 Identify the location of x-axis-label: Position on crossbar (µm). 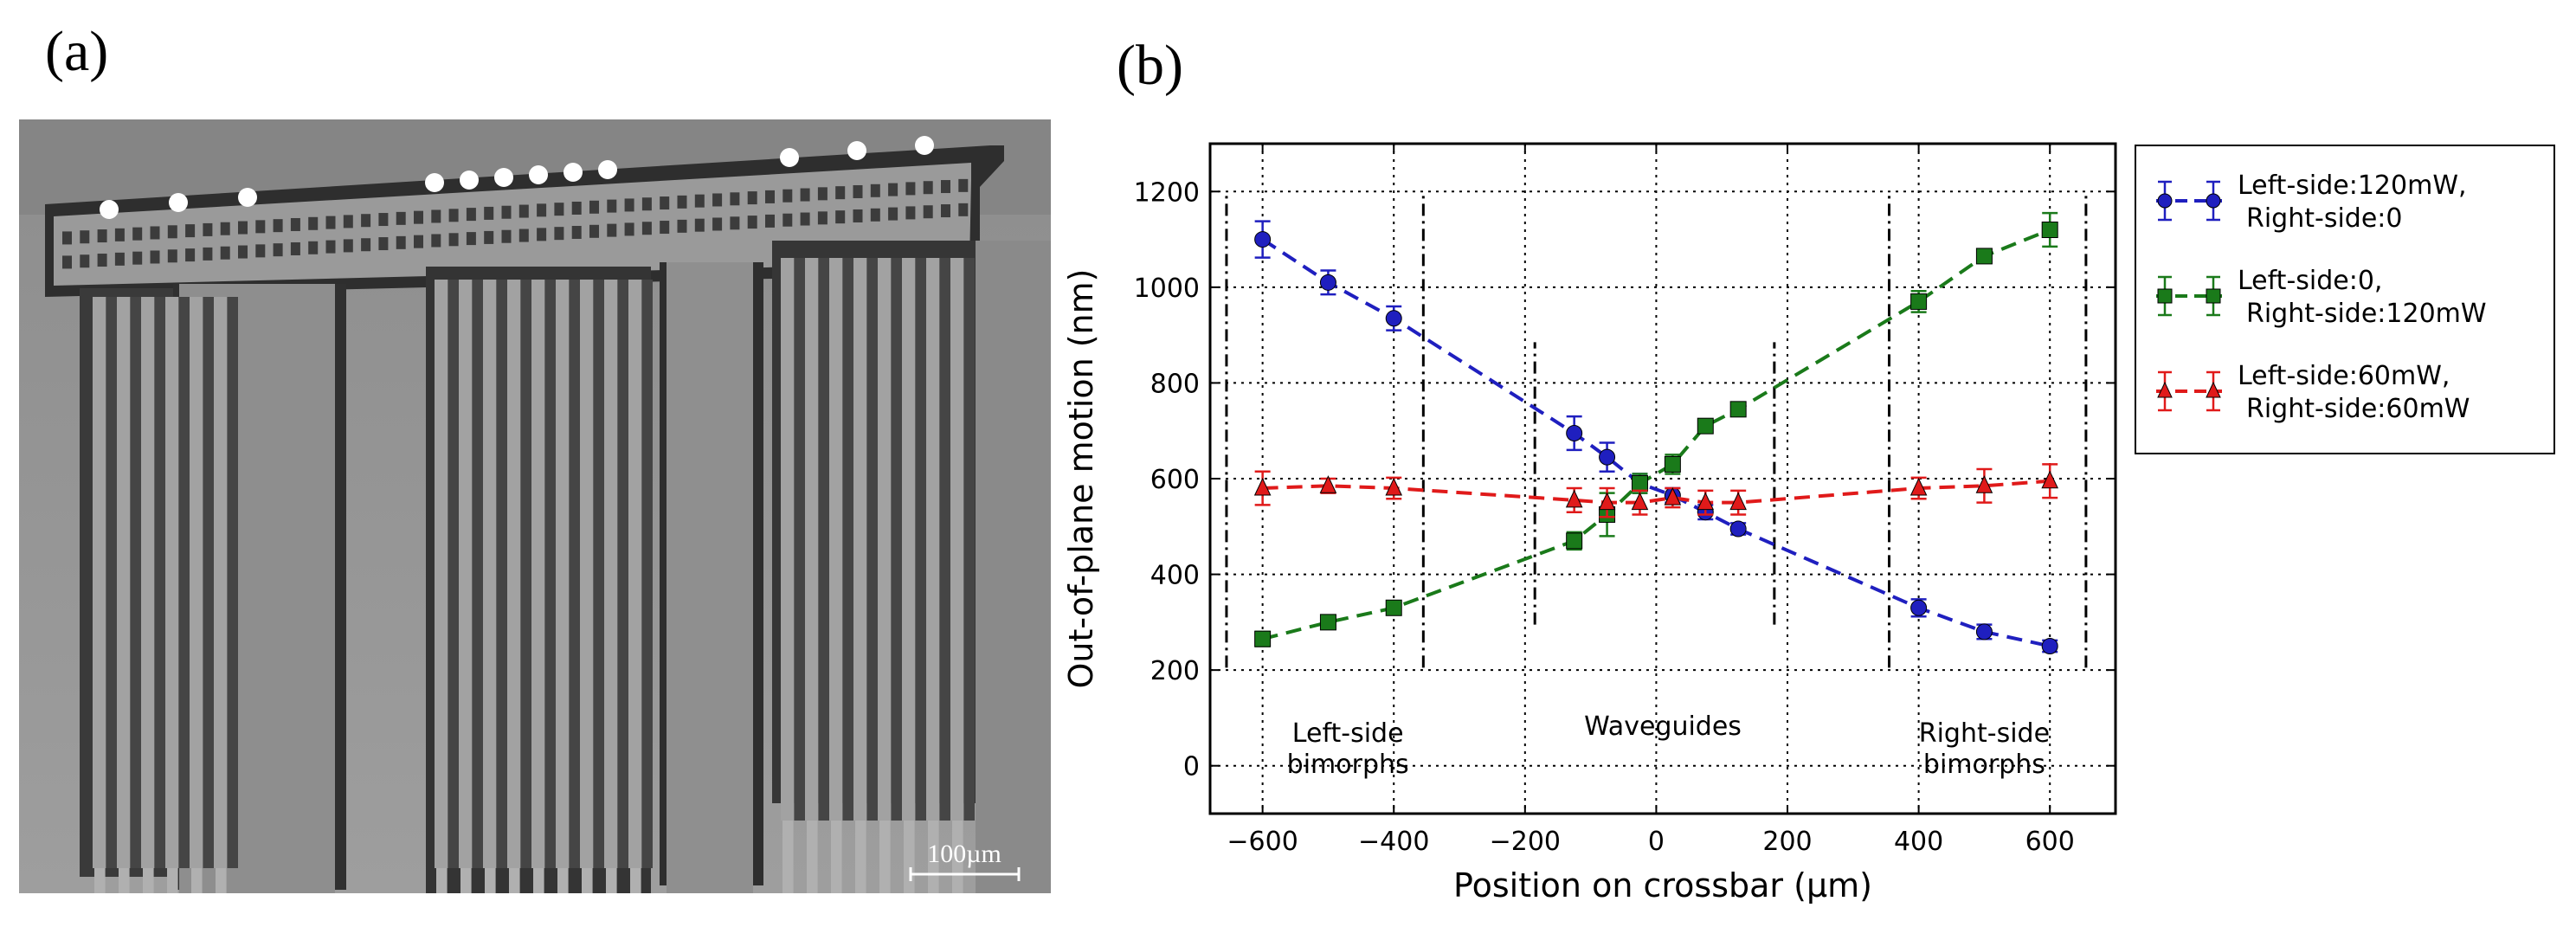
(1662, 885).